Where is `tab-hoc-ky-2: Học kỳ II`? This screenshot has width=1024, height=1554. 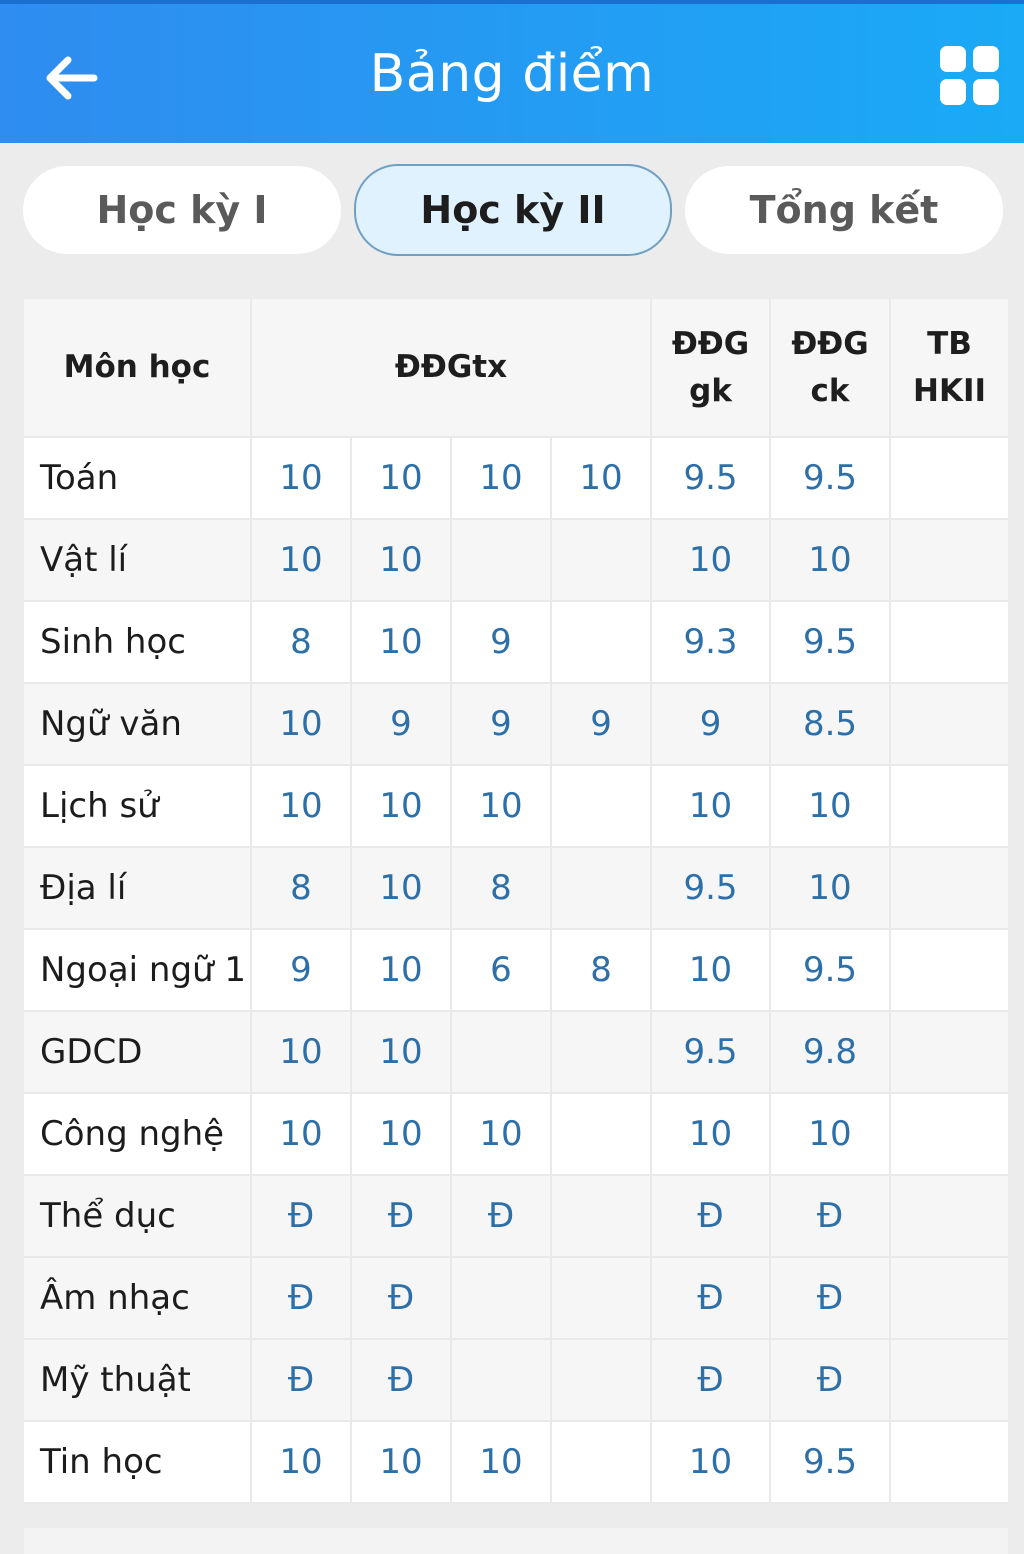 tab-hoc-ky-2: Học kỳ II is located at coordinates (513, 210).